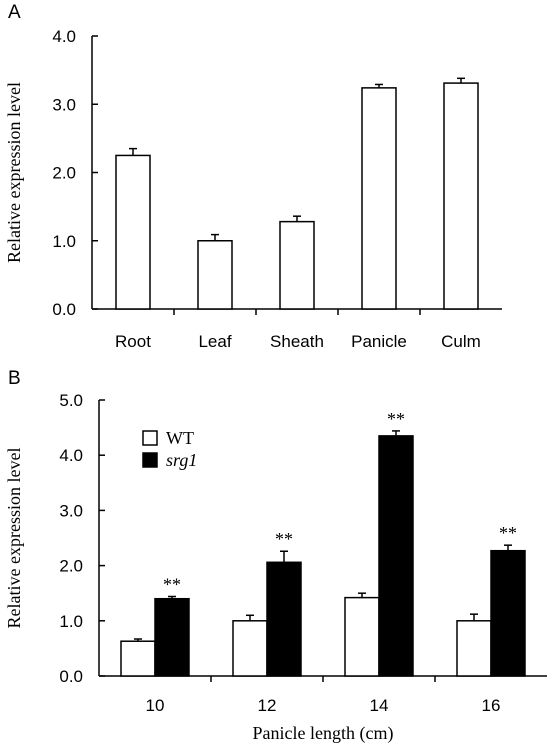  Describe the element at coordinates (133, 341) in the screenshot. I see `category-label: Root` at that location.